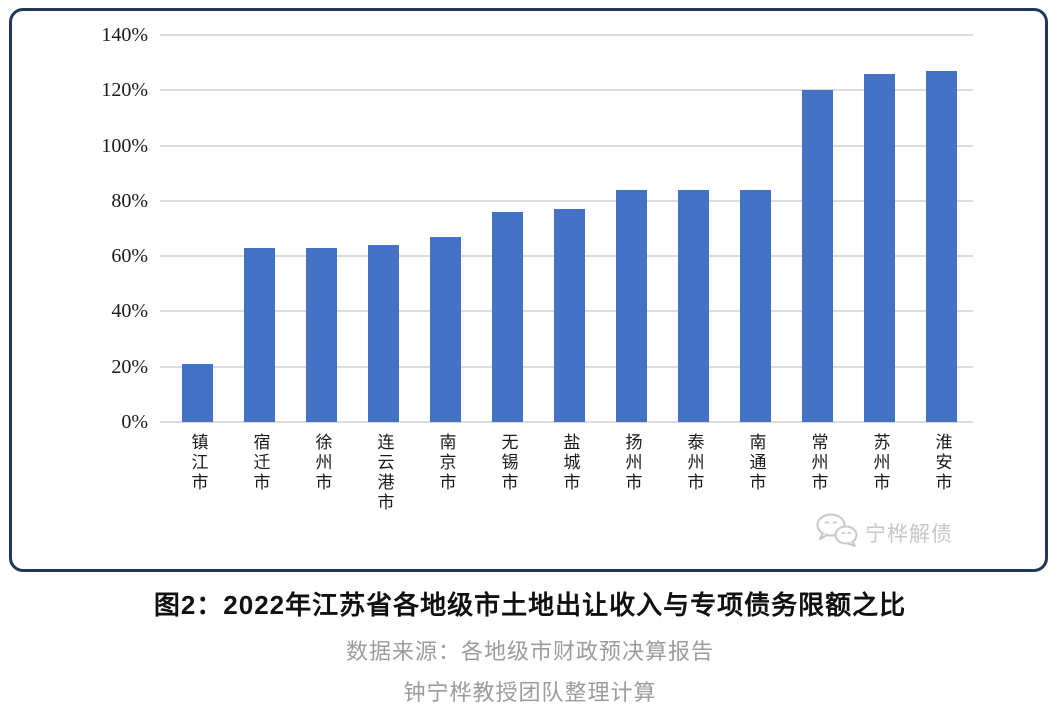  Describe the element at coordinates (693, 305) in the screenshot. I see `bar-泰州市` at that location.